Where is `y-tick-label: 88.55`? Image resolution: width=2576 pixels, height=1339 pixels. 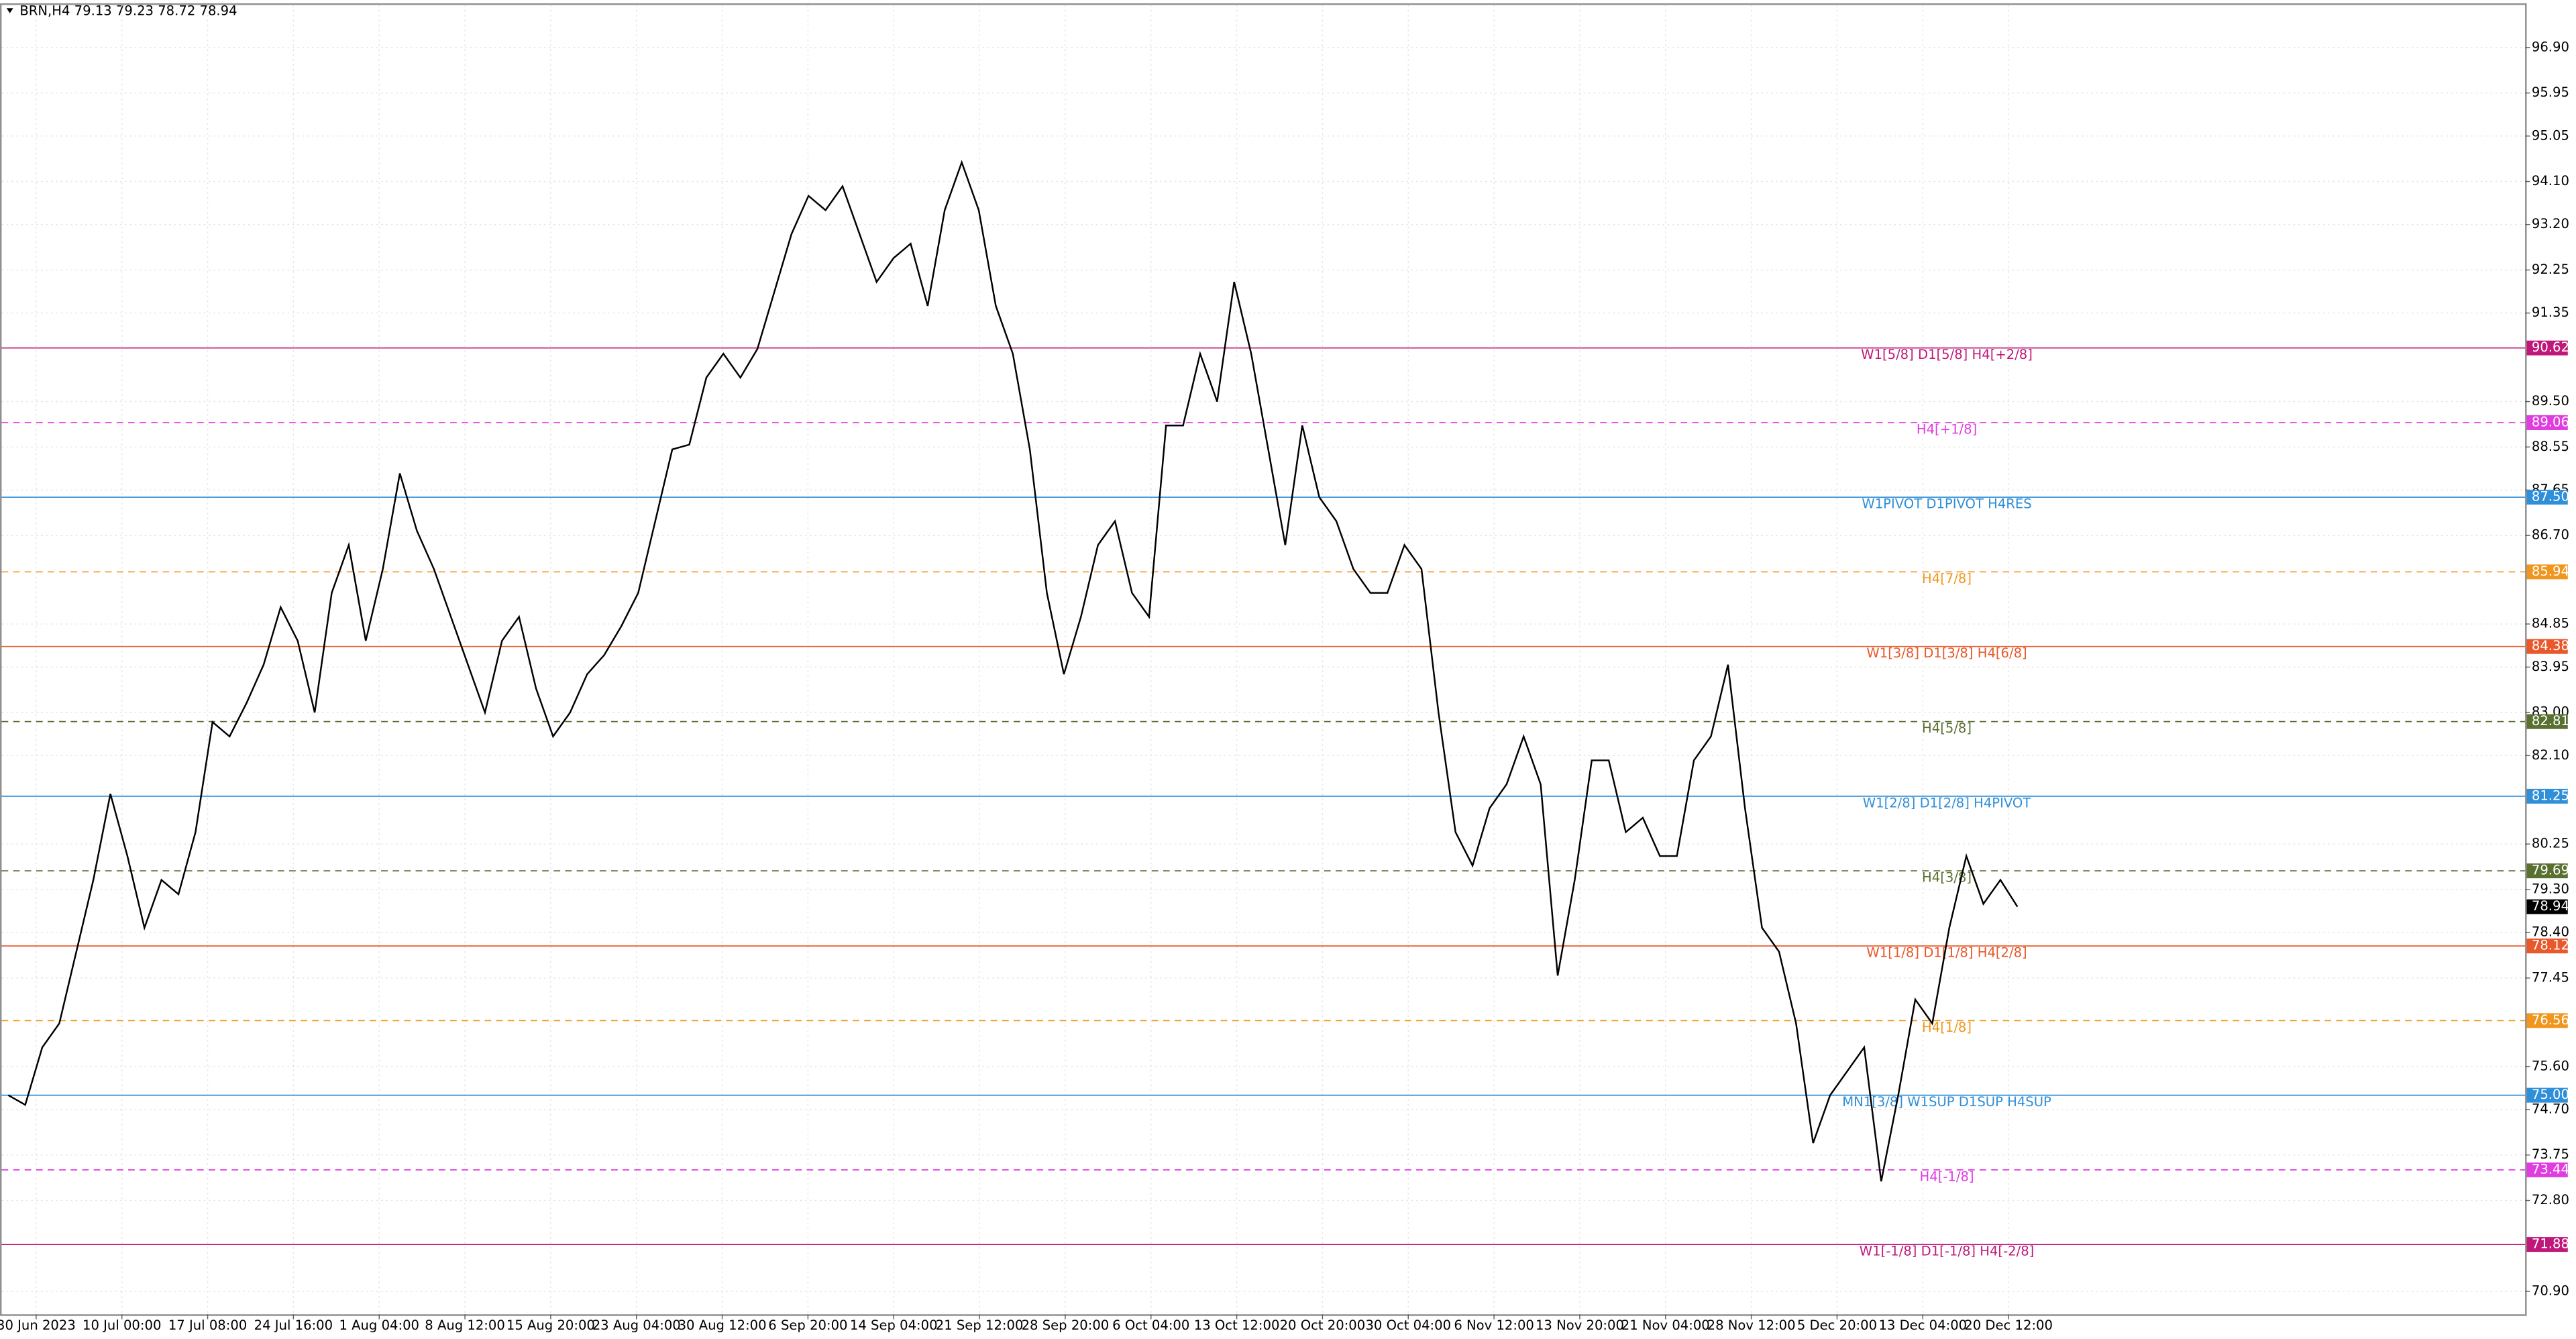
y-tick-label: 88.55 is located at coordinates (2550, 446).